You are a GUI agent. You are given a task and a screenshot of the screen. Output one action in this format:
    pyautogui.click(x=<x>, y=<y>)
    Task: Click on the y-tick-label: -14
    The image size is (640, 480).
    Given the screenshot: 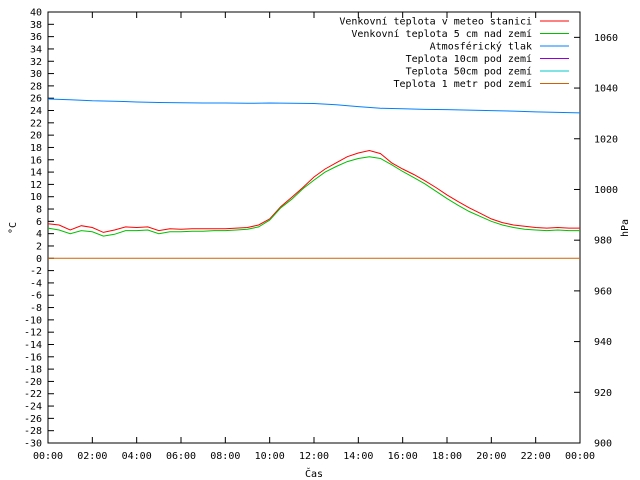 What is the action you would take?
    pyautogui.click(x=33, y=345)
    